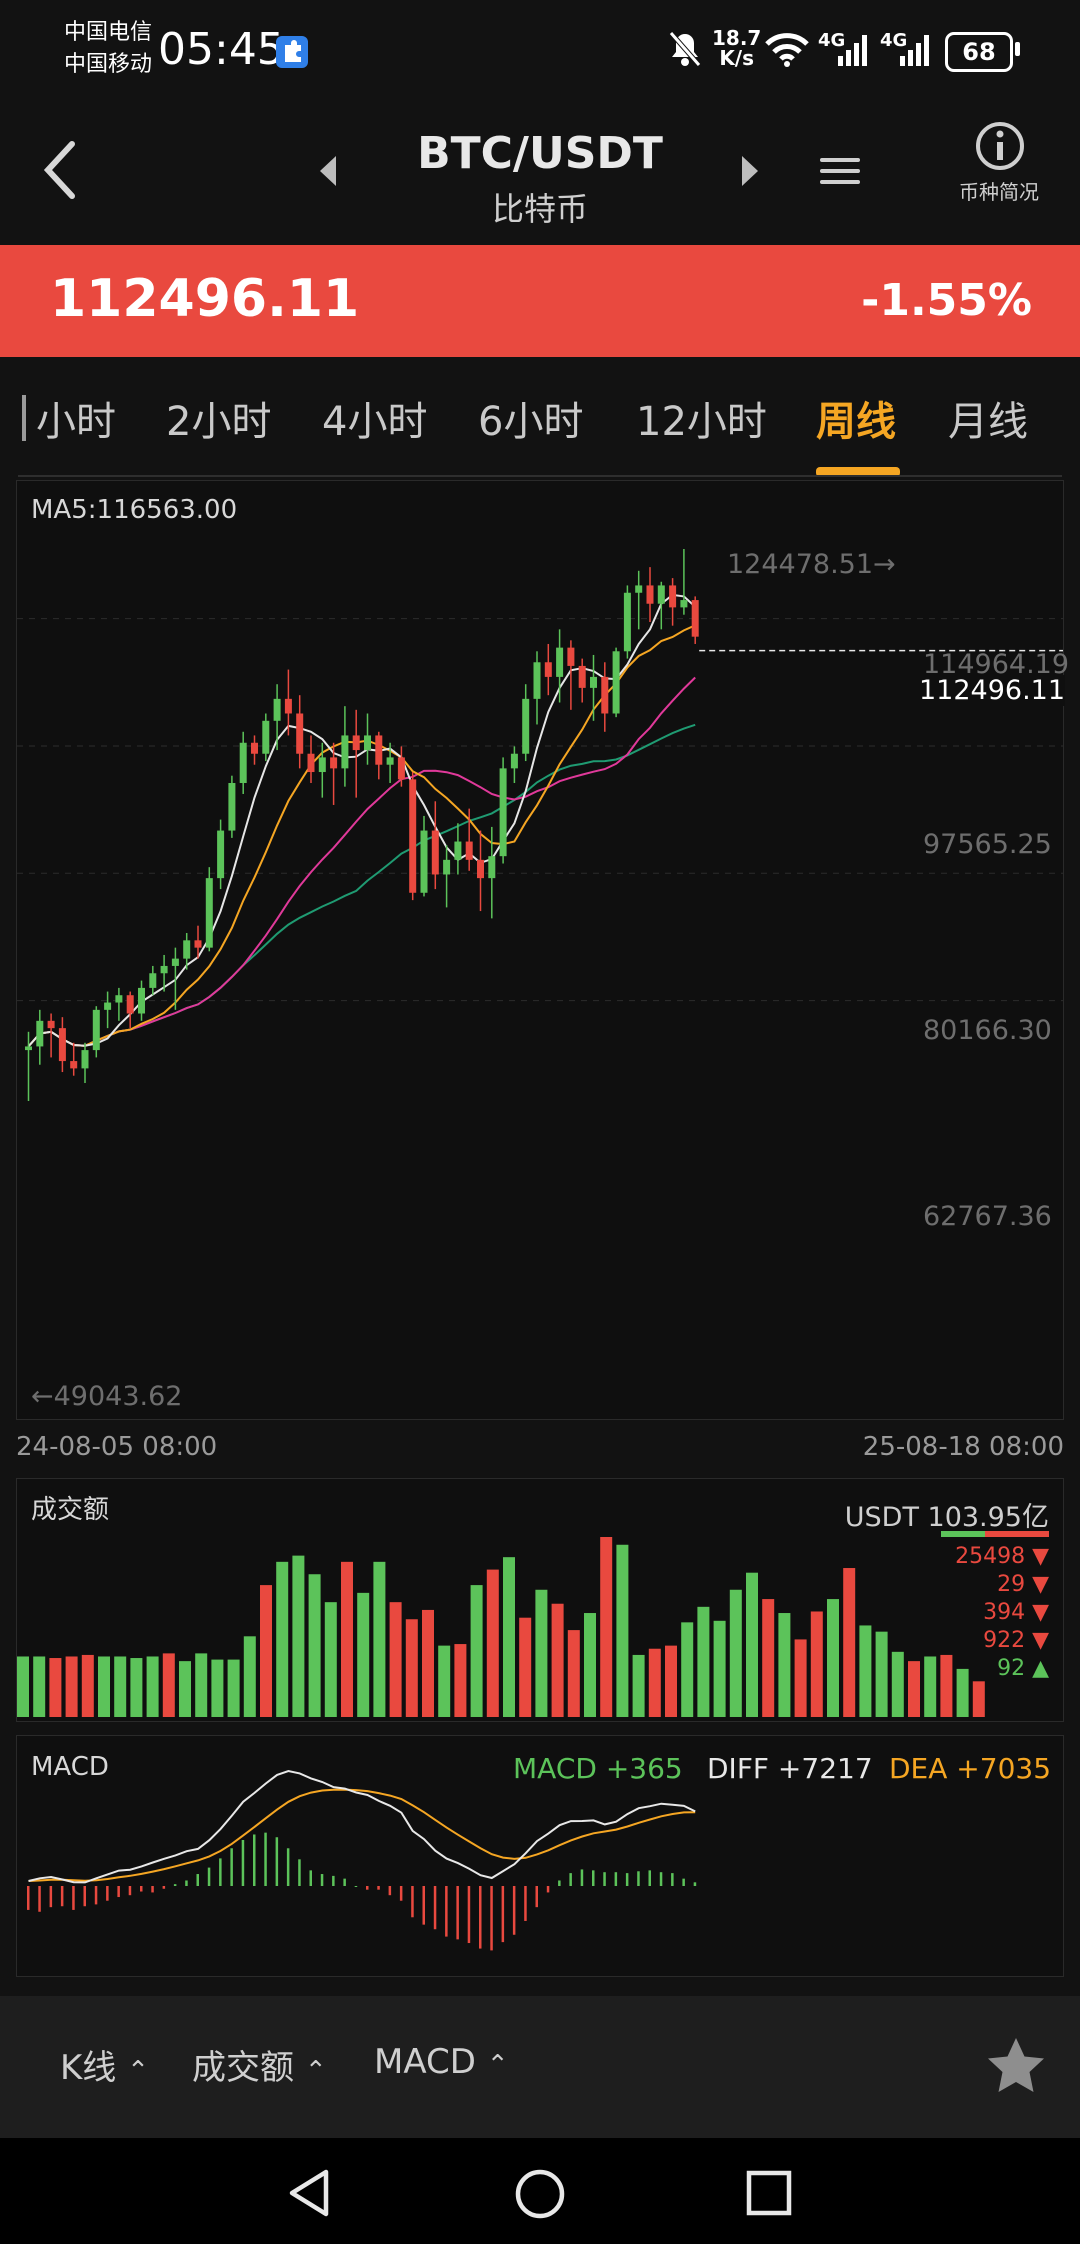 Image resolution: width=1080 pixels, height=2244 pixels. Describe the element at coordinates (995, 1534) in the screenshot. I see `volume-ratio-bar` at that location.